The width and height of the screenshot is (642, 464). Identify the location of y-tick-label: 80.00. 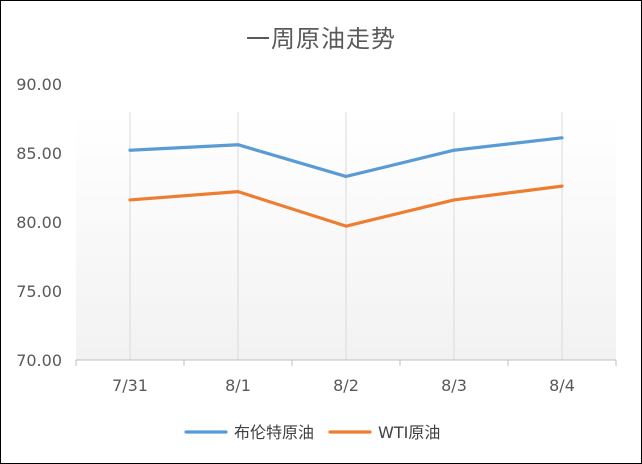
(39, 222).